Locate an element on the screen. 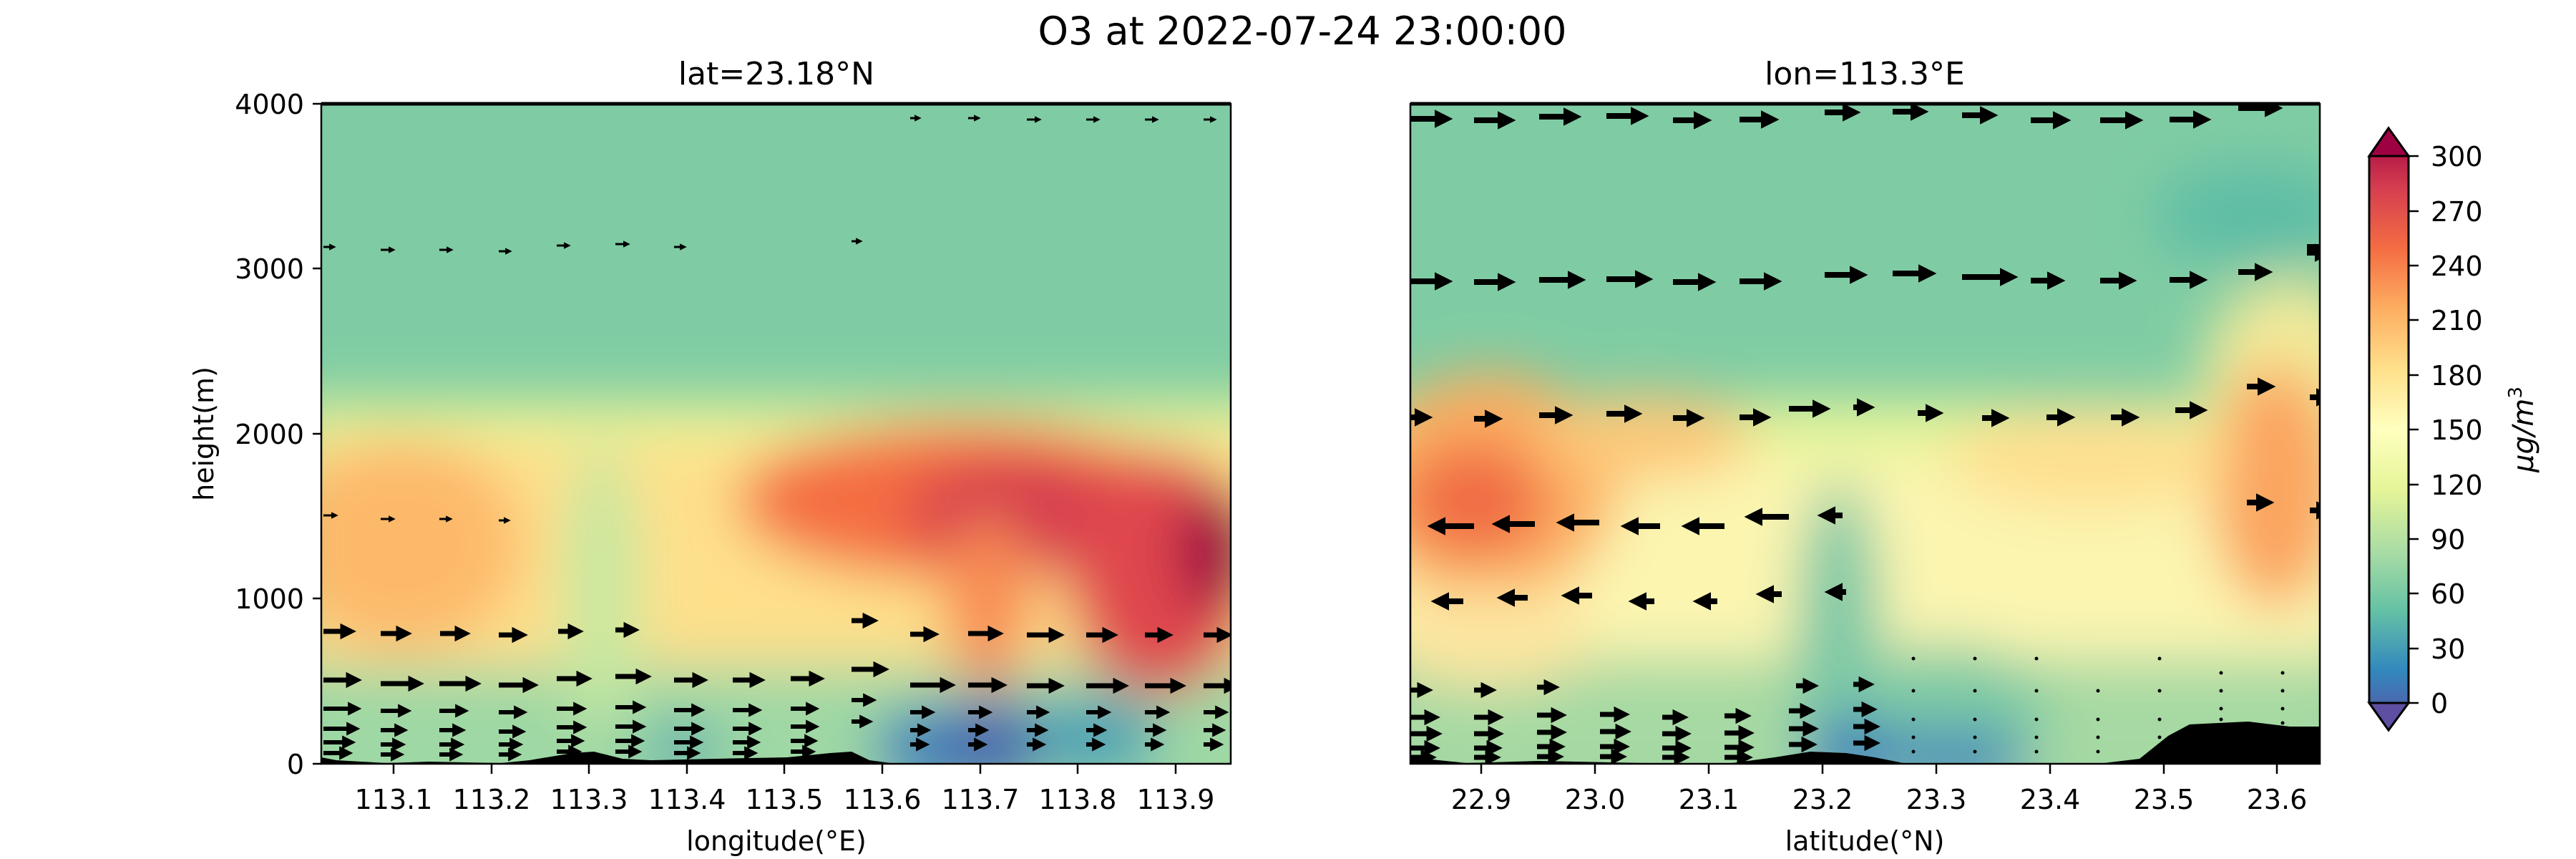  left-ytick-2000: 2000 is located at coordinates (269, 434).